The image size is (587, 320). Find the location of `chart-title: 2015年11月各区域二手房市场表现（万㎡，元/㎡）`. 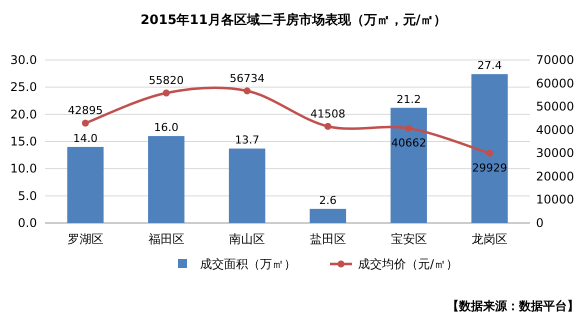

chart-title: 2015年11月各区域二手房市场表现（万㎡，元/㎡） is located at coordinates (293, 20).